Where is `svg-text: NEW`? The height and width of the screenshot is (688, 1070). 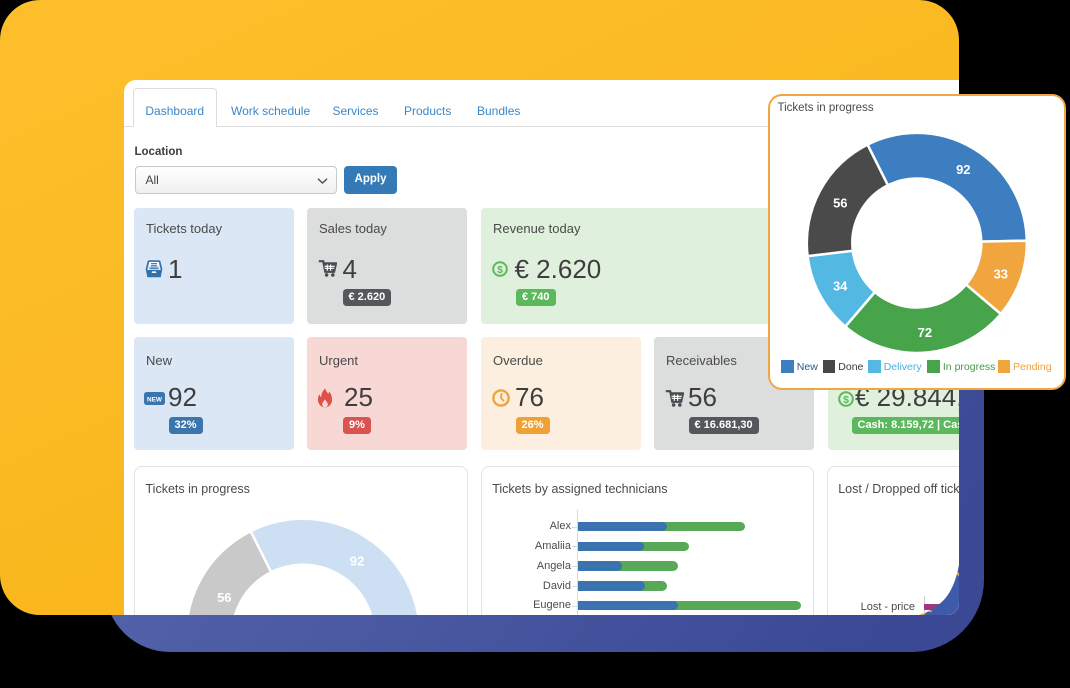
svg-text: NEW is located at coordinates (155, 400).